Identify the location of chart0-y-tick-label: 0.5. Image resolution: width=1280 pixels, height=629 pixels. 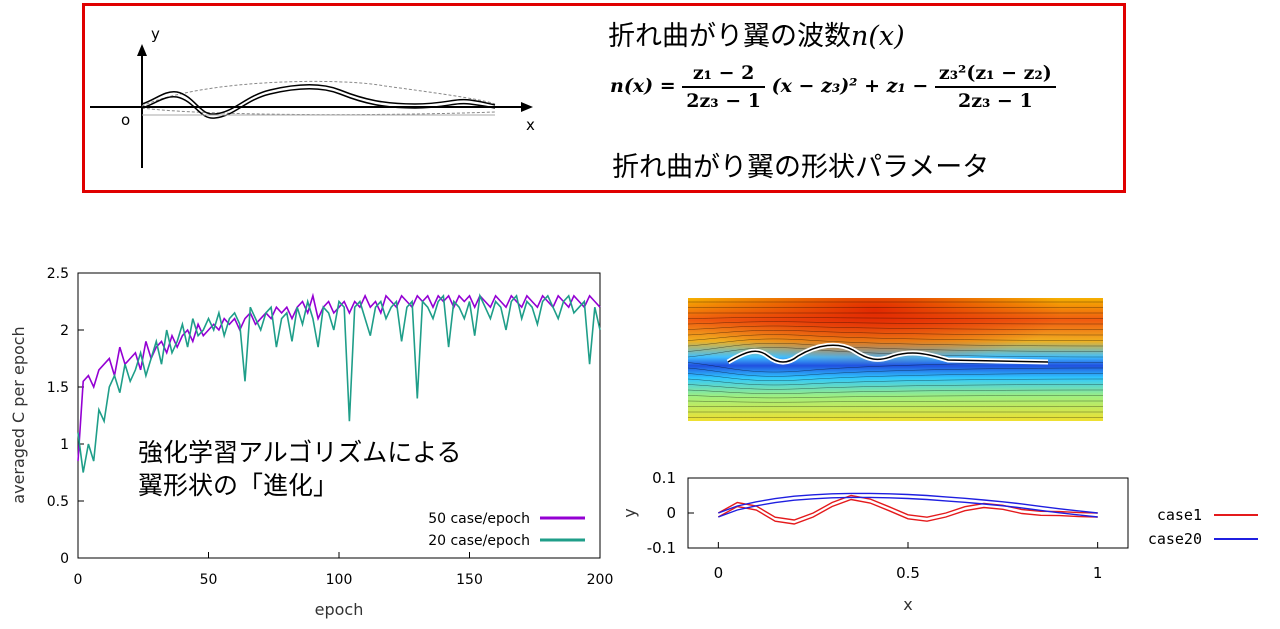
(58, 502).